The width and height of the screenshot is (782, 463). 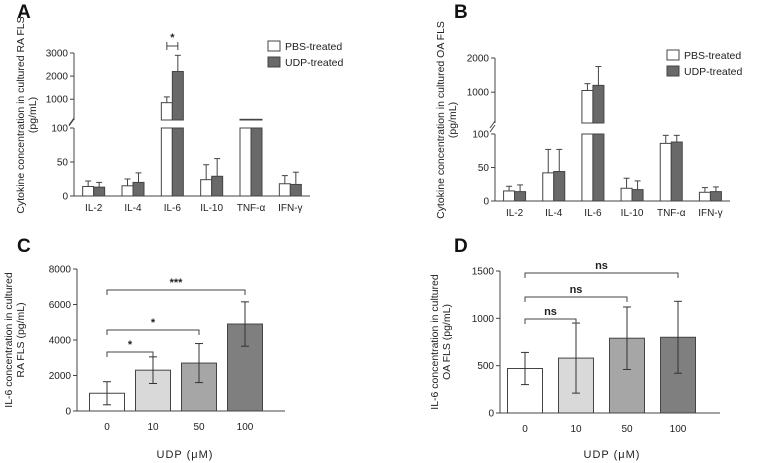 What do you see at coordinates (24, 12) in the screenshot?
I see `panel-label: A` at bounding box center [24, 12].